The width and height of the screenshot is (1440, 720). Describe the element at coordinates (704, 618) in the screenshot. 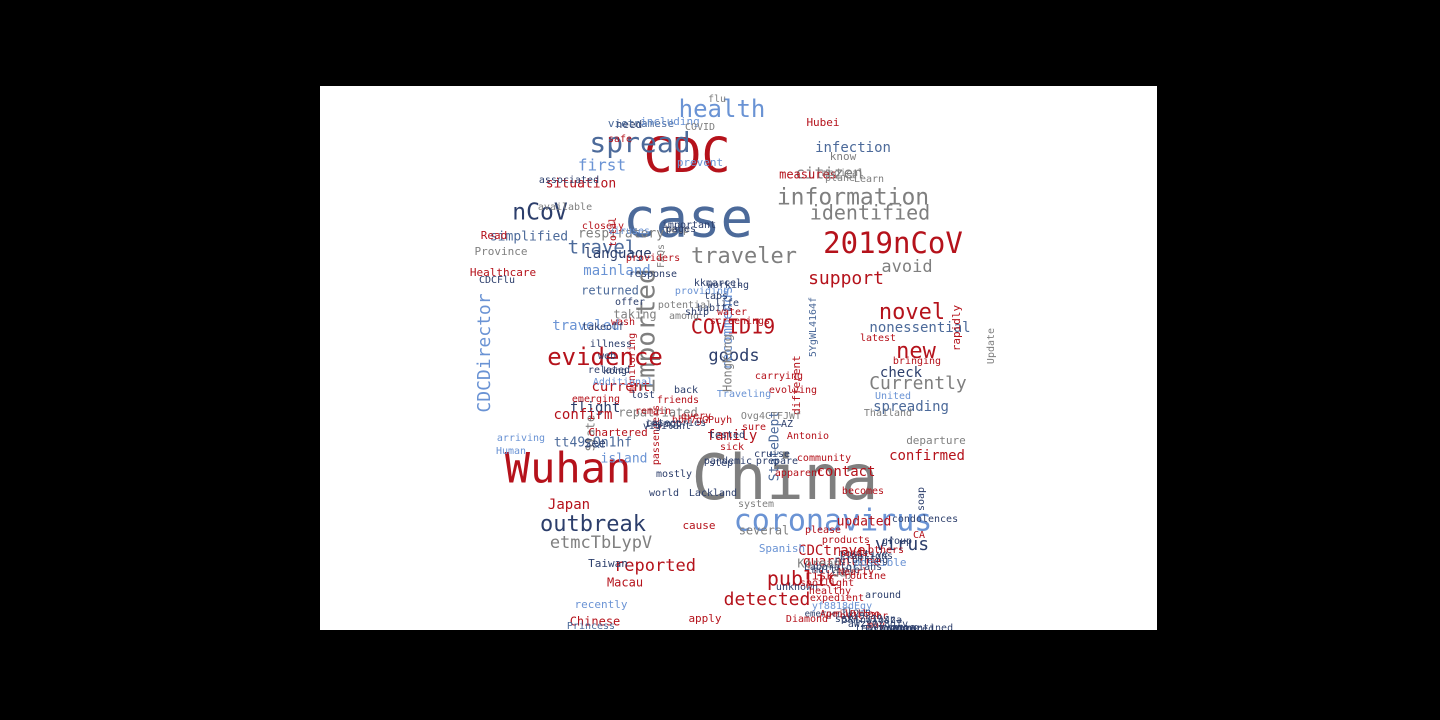

I see `word-apply: apply` at that location.